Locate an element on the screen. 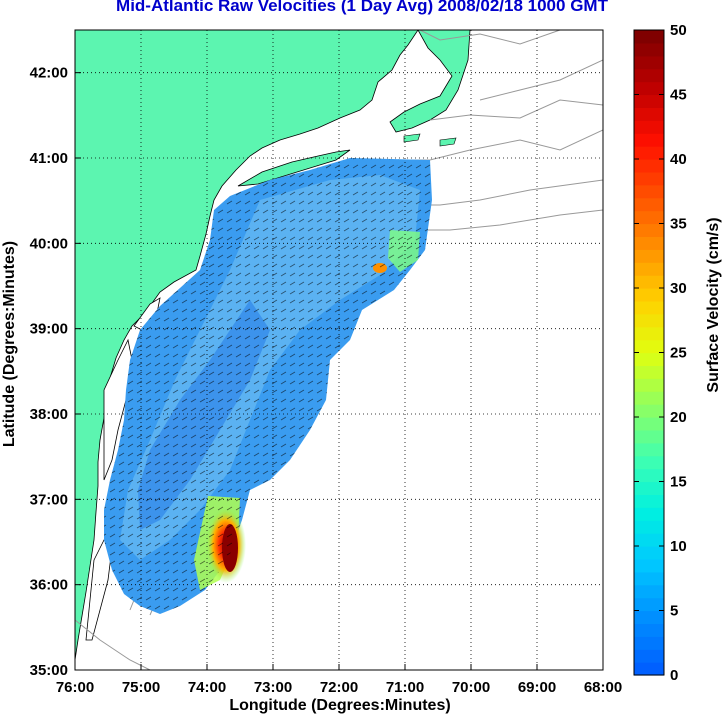 This screenshot has width=724, height=714. x-tick-label: 73:00 is located at coordinates (273, 687).